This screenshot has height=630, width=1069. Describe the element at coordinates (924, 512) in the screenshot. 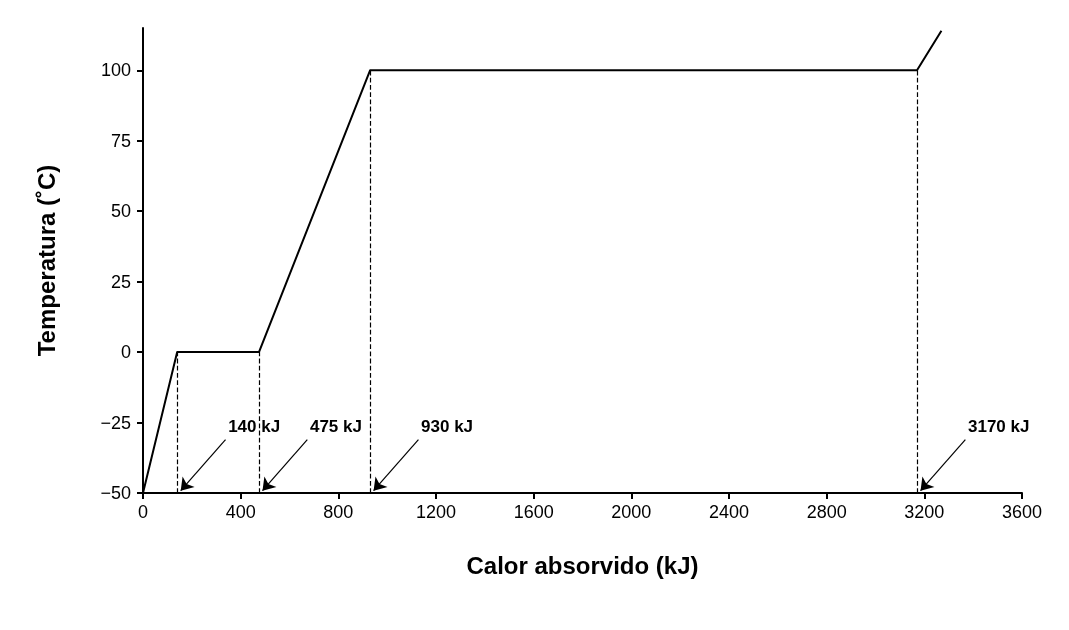

I see `x-tick-label: 3200` at that location.